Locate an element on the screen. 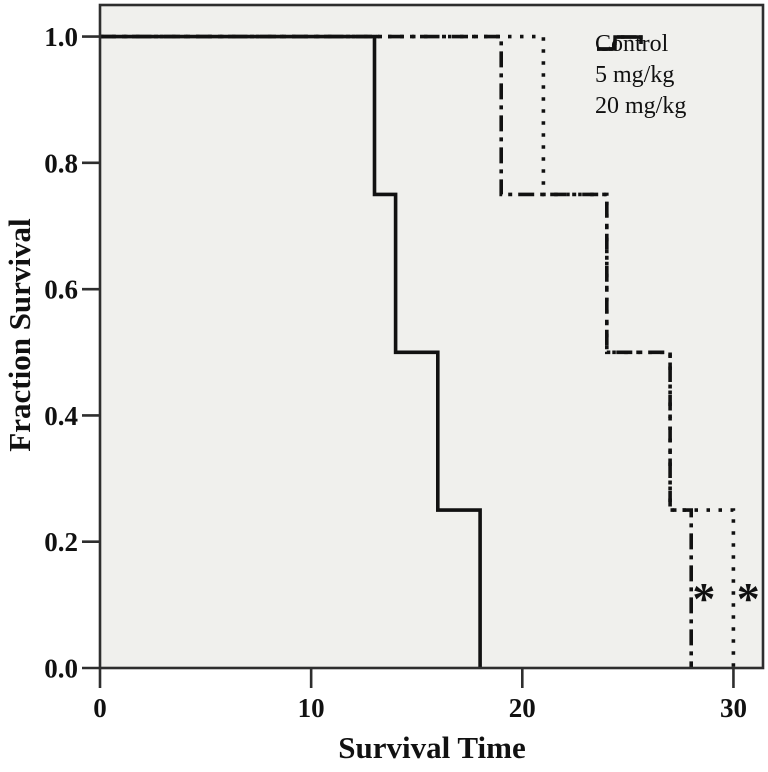 Image resolution: width=768 pixels, height=772 pixels. y-tick-label: 1.0 is located at coordinates (61, 37).